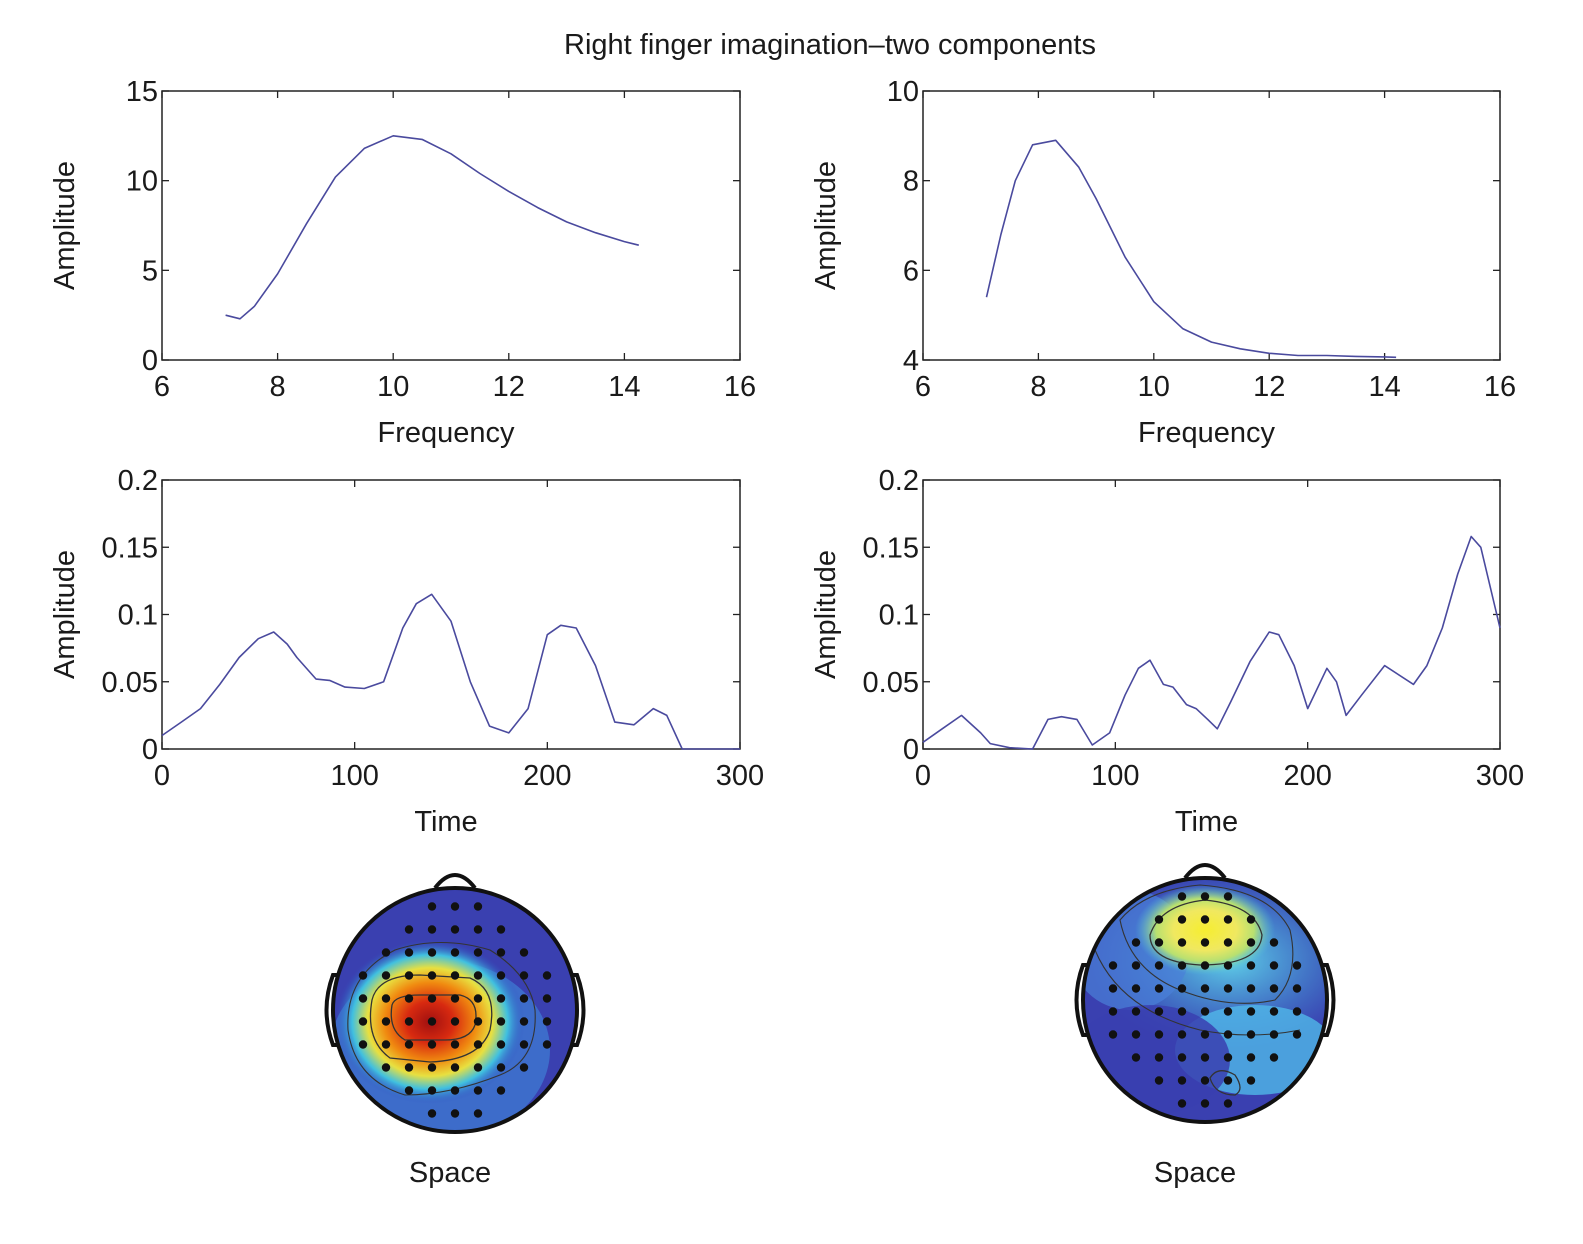 Image resolution: width=1583 pixels, height=1244 pixels. I want to click on y-tick-label: 0.05, so click(130, 683).